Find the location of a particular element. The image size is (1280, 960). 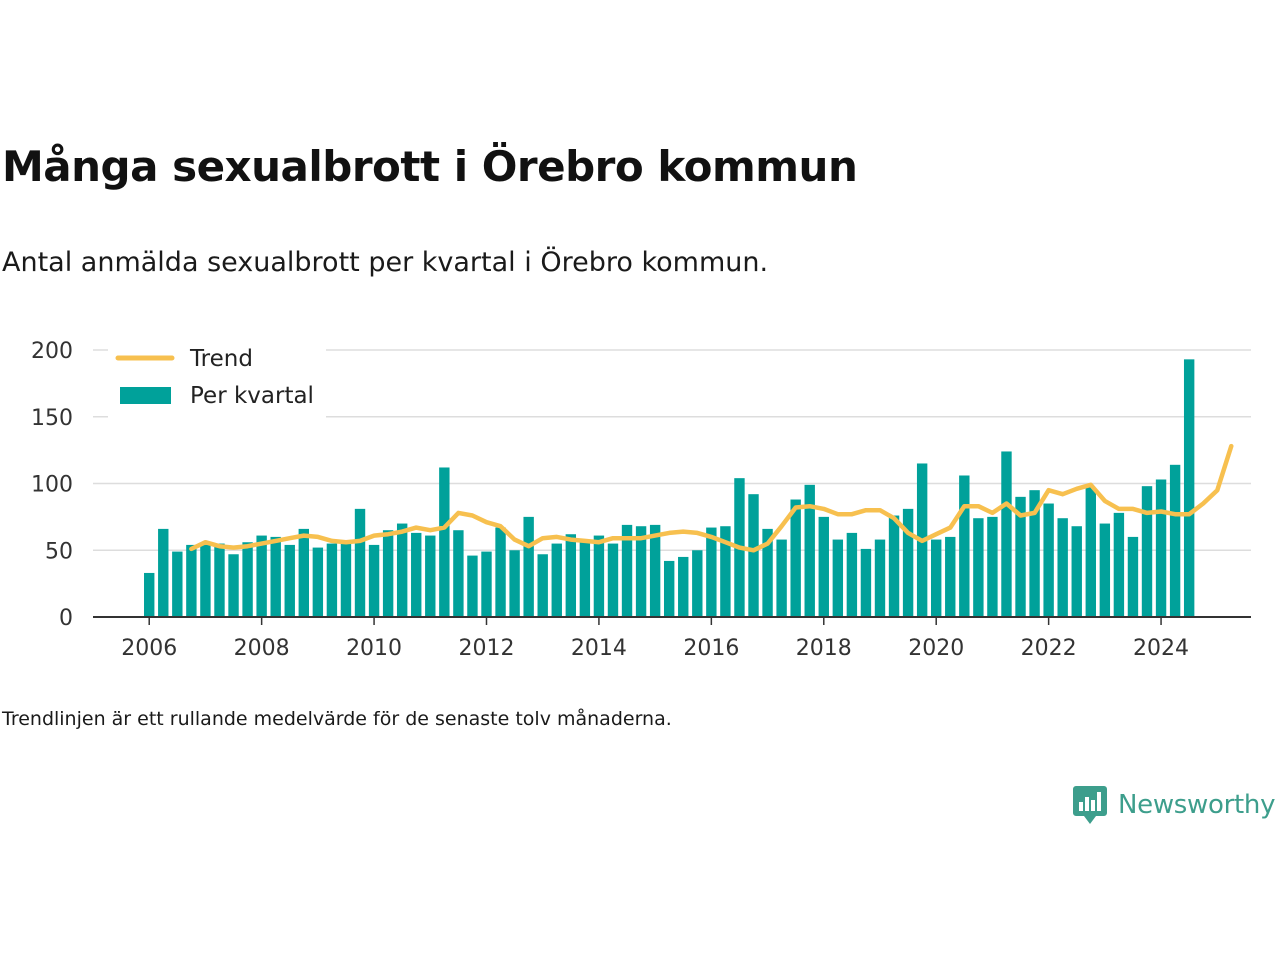

legend-bar-label: Per kvartal is located at coordinates (252, 396).